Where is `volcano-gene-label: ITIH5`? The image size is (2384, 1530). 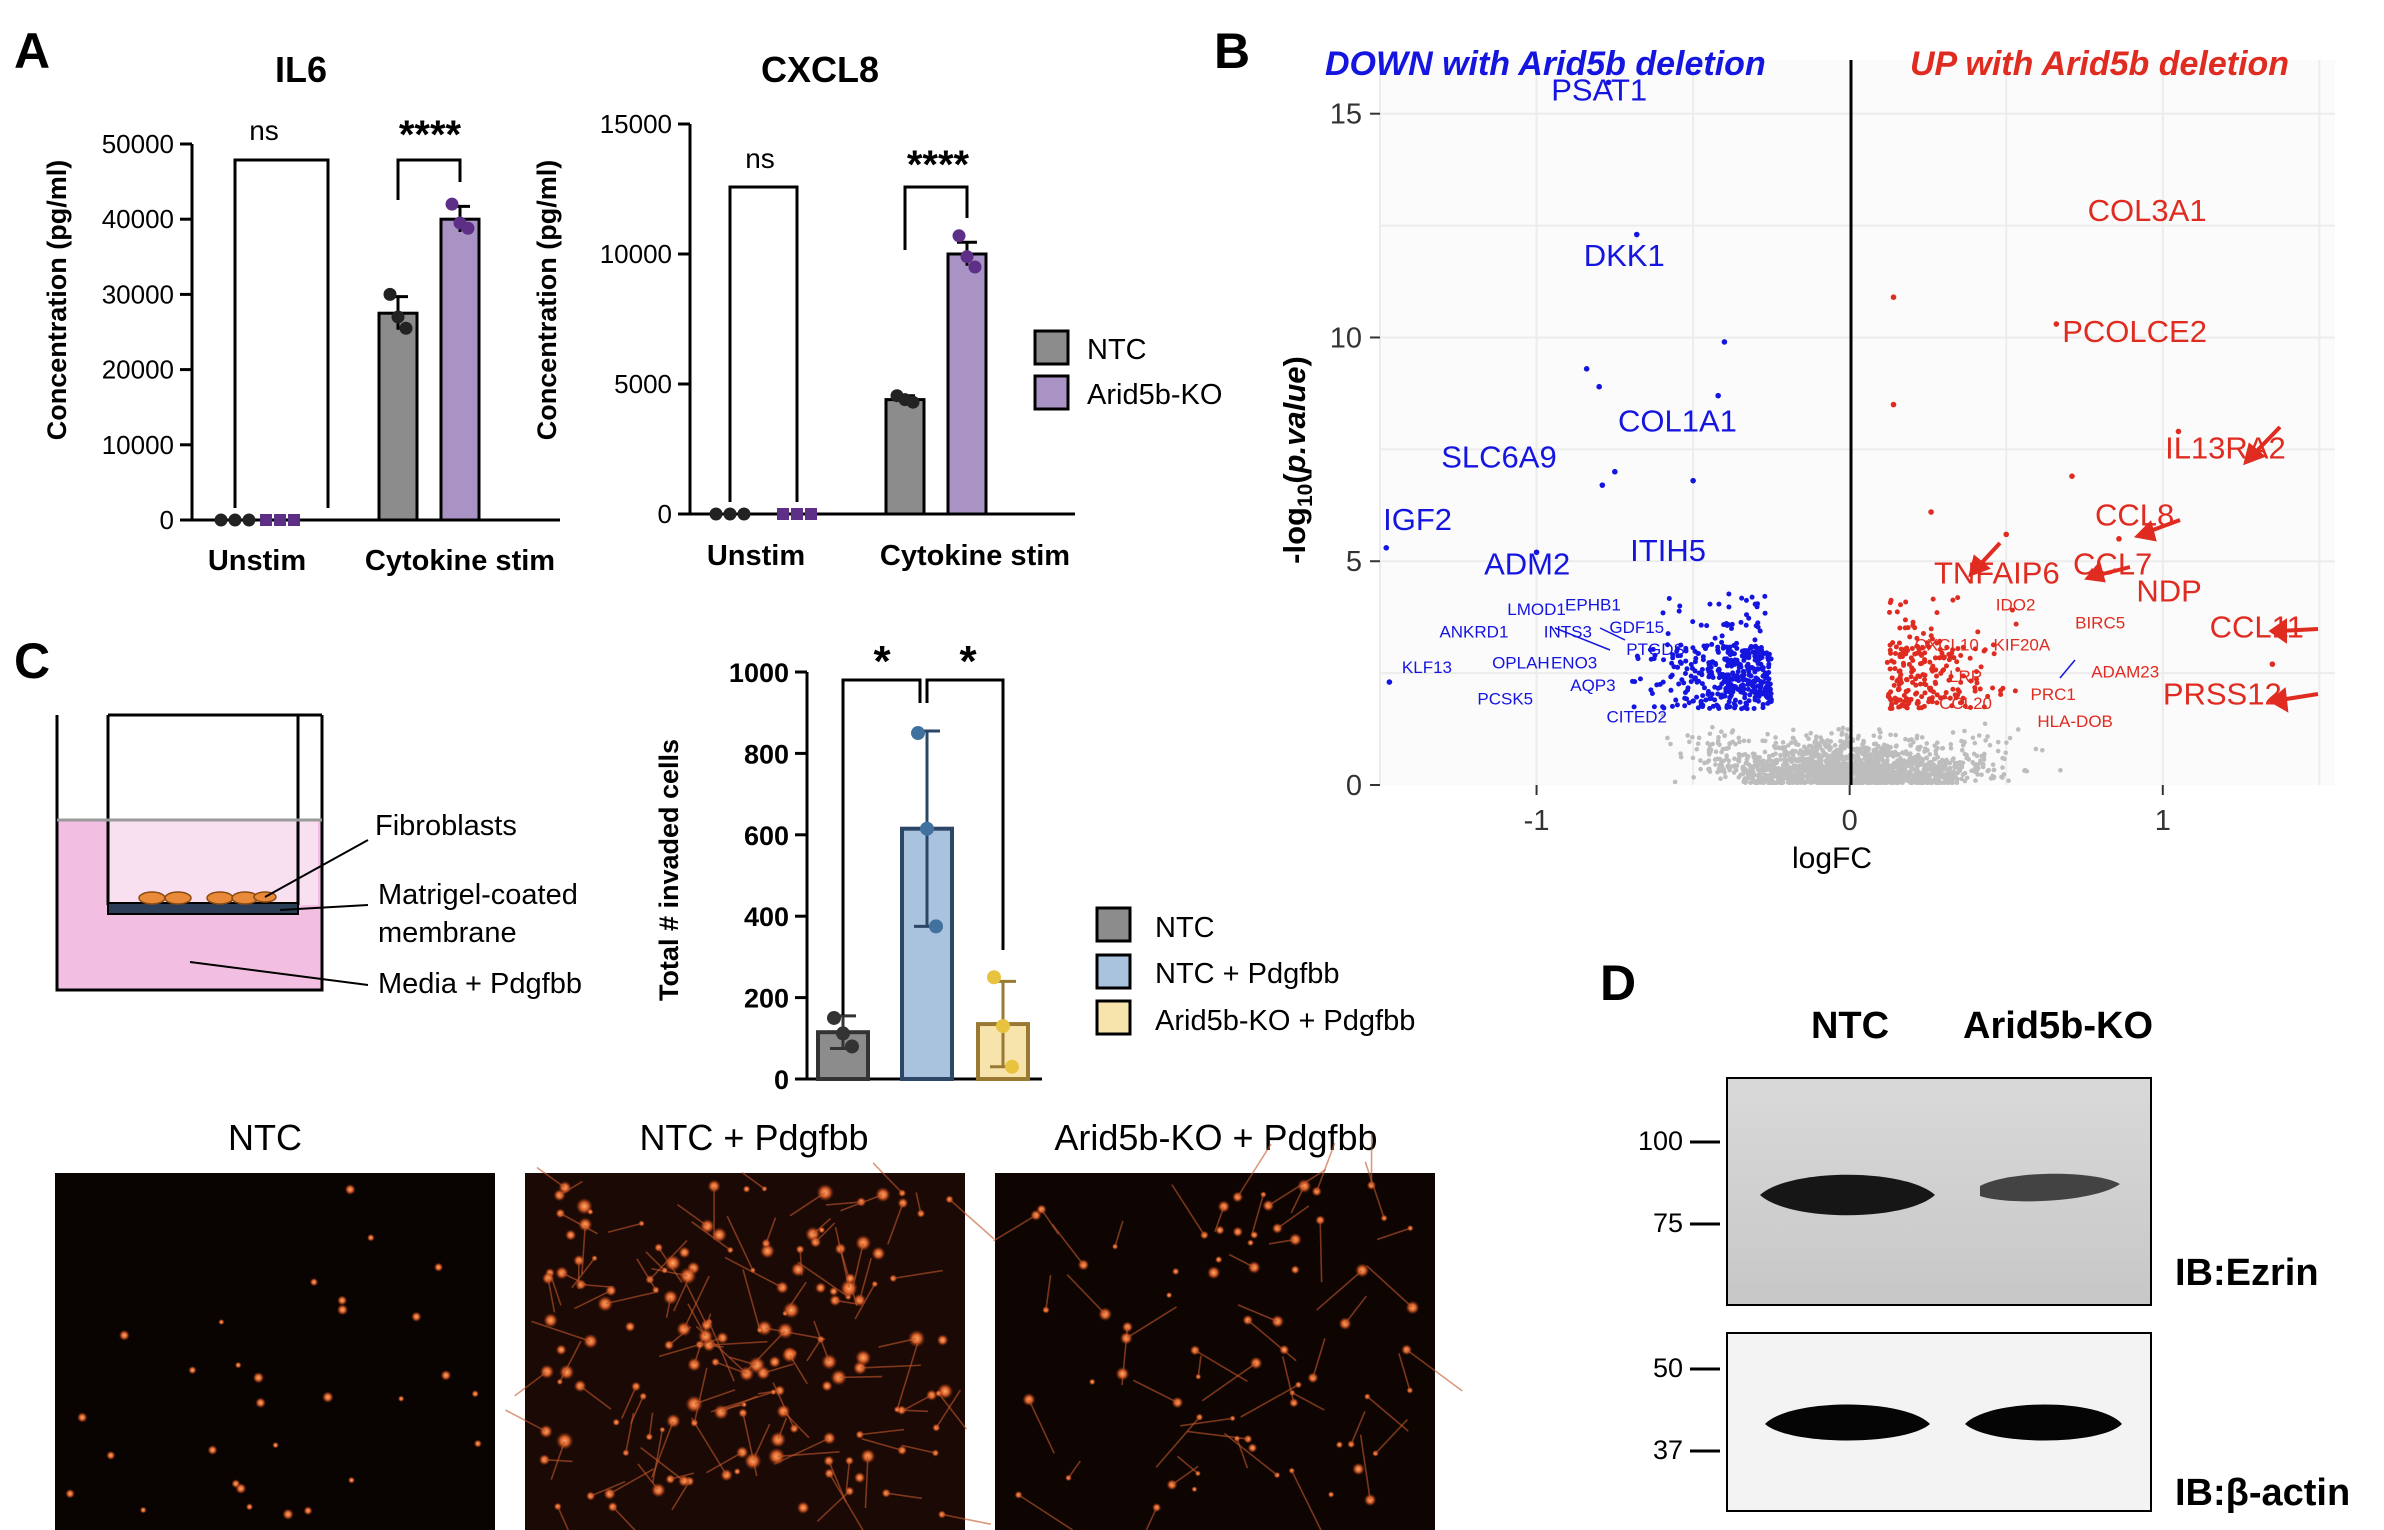
volcano-gene-label: ITIH5 is located at coordinates (1668, 550).